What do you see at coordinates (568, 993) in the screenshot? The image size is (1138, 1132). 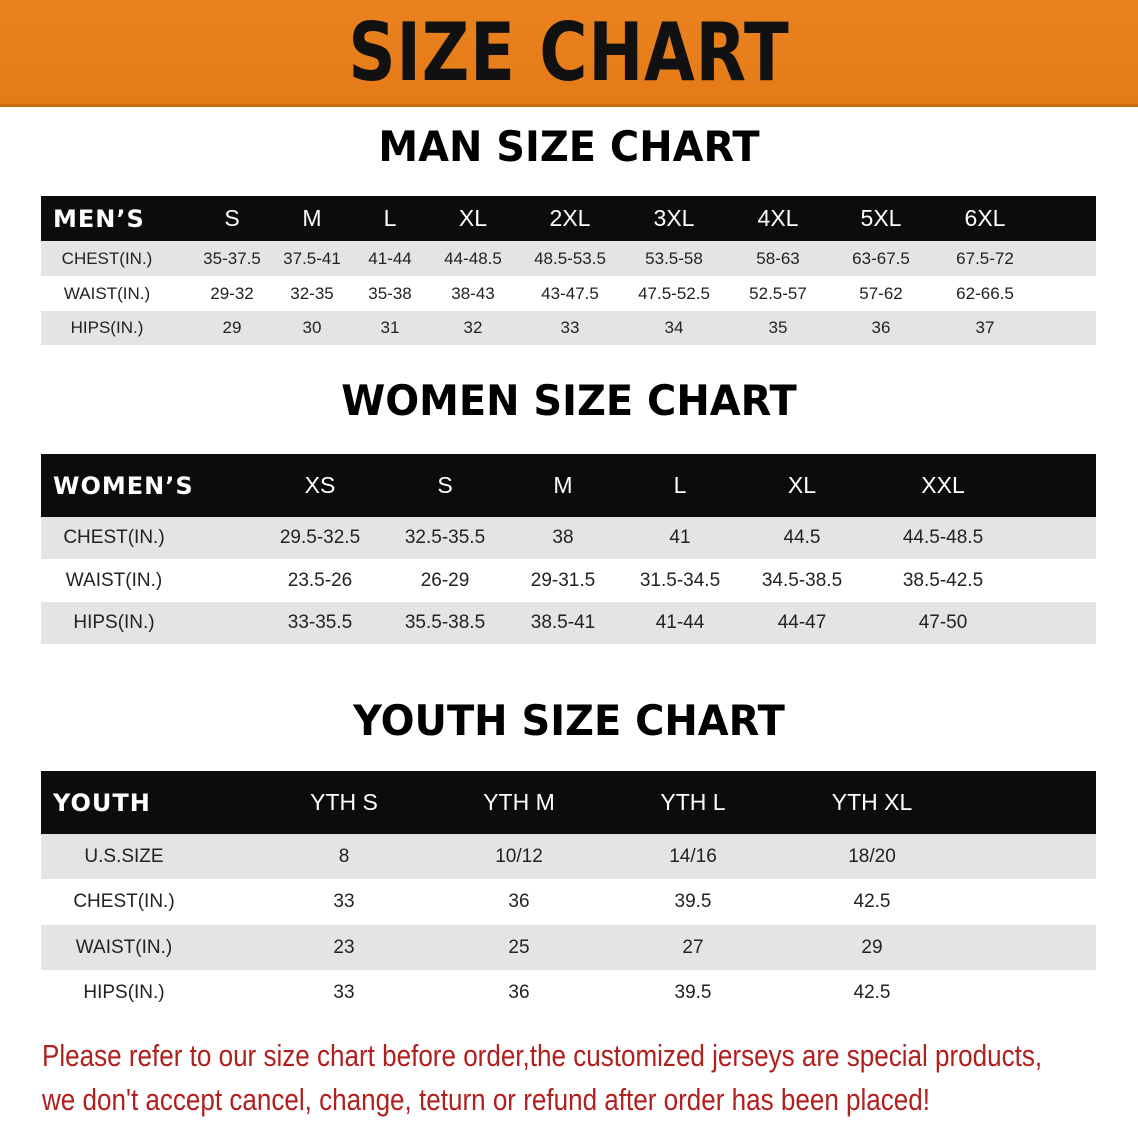 I see `table-row: HIPS(IN.) 33 36 39.5 42.5` at bounding box center [568, 993].